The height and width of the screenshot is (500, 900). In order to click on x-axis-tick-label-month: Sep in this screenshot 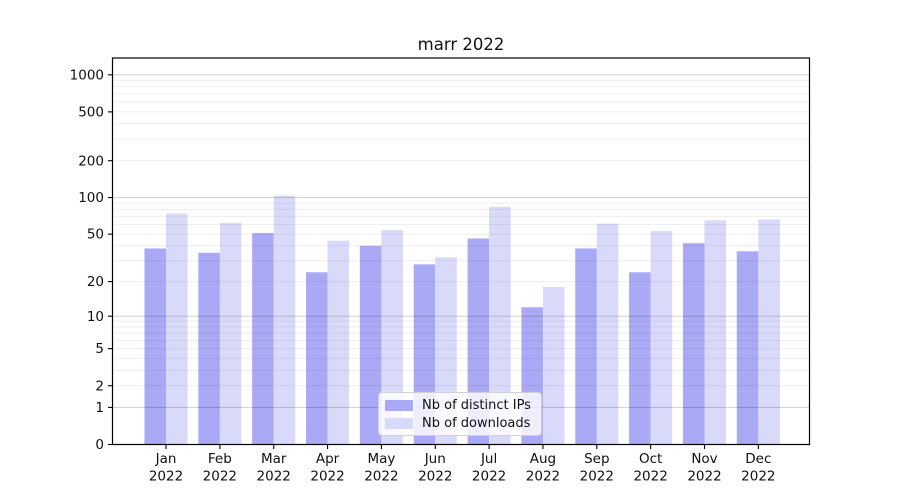, I will do `click(596, 459)`.